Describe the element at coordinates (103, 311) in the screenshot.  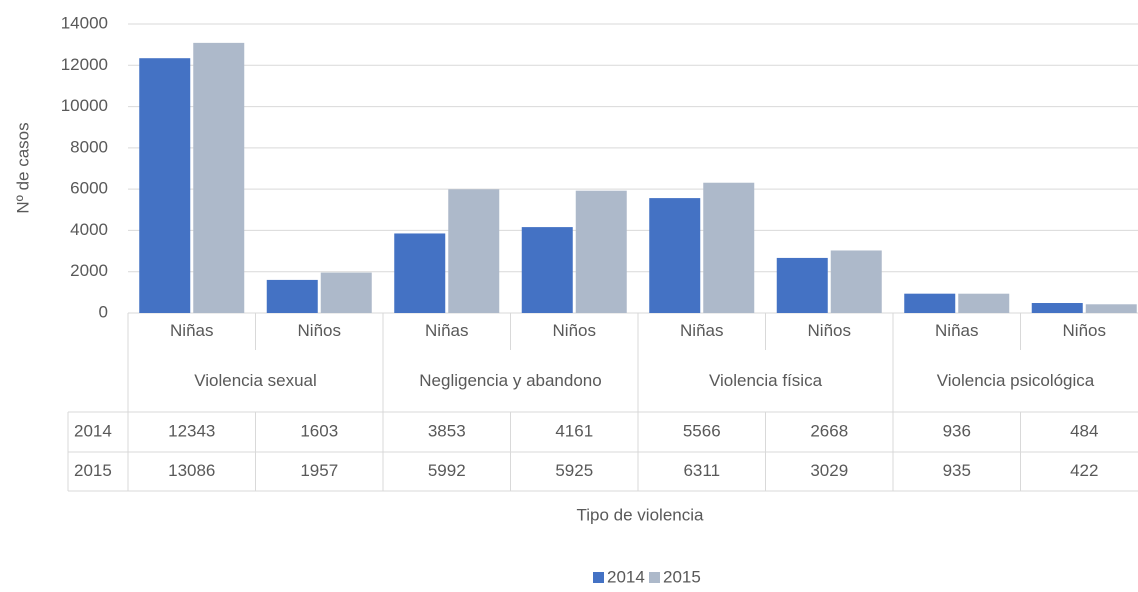
I see `y-tick-label: 0` at that location.